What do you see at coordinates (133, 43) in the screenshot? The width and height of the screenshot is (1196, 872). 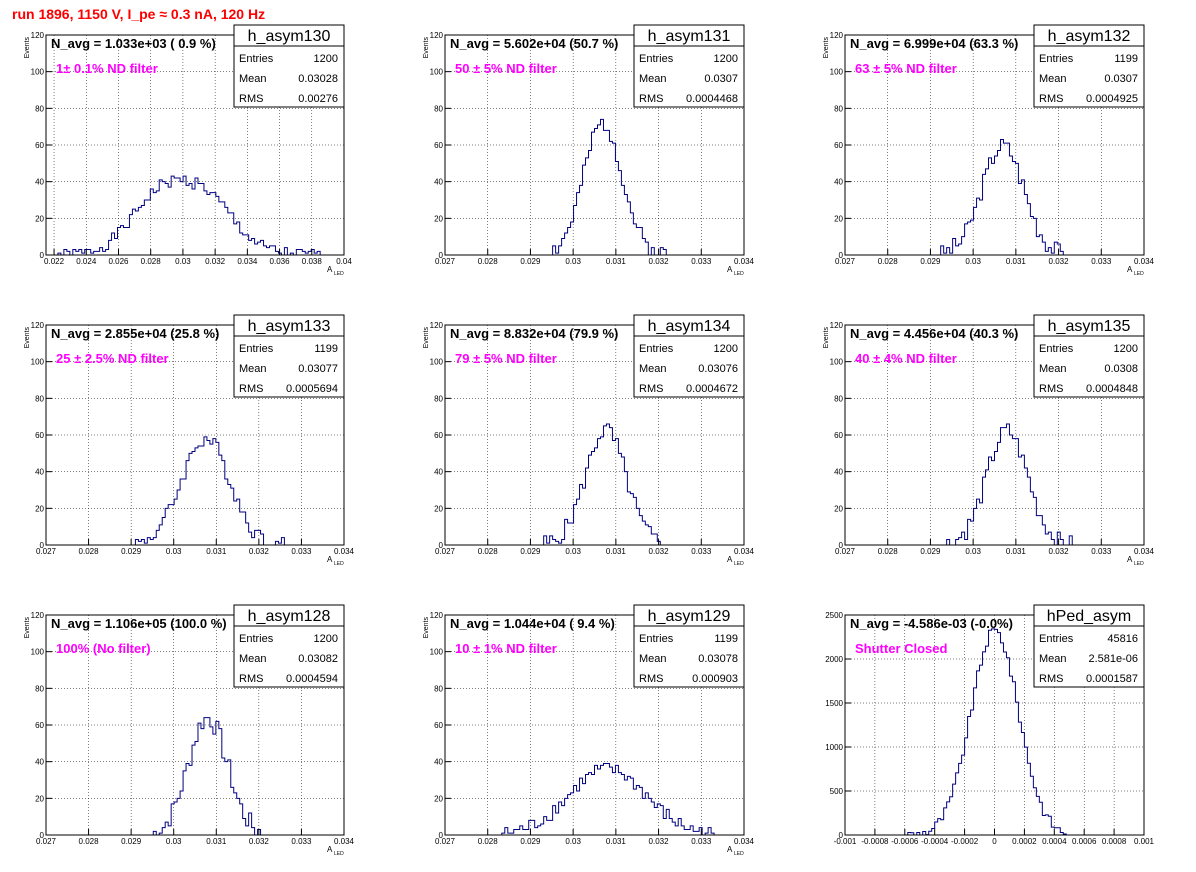 I see `navg-label: N_avg = 1.033e+03 ( 0.9 %)` at bounding box center [133, 43].